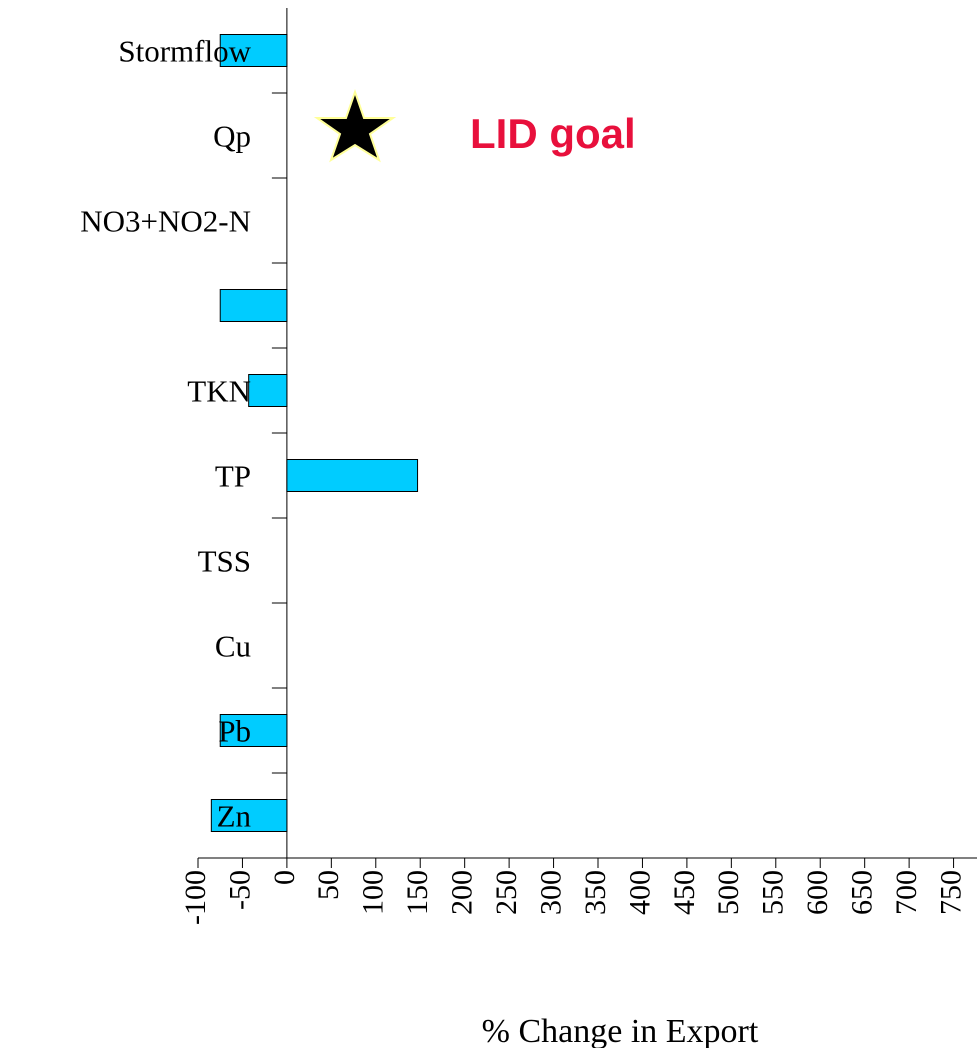 This screenshot has width=977, height=1048. Describe the element at coordinates (219, 391) in the screenshot. I see `y-tick-label: TKN` at that location.